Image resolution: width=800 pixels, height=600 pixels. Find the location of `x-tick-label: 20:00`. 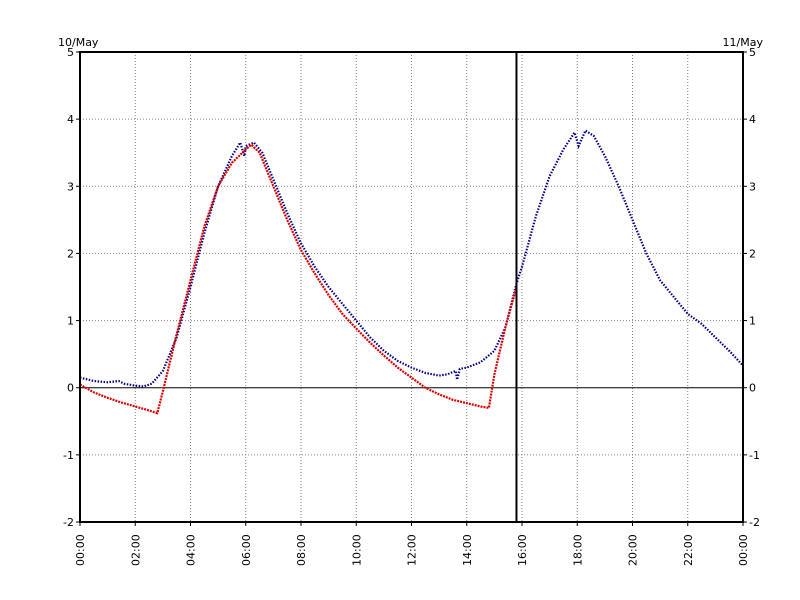

x-tick-label: 20:00 is located at coordinates (633, 550).